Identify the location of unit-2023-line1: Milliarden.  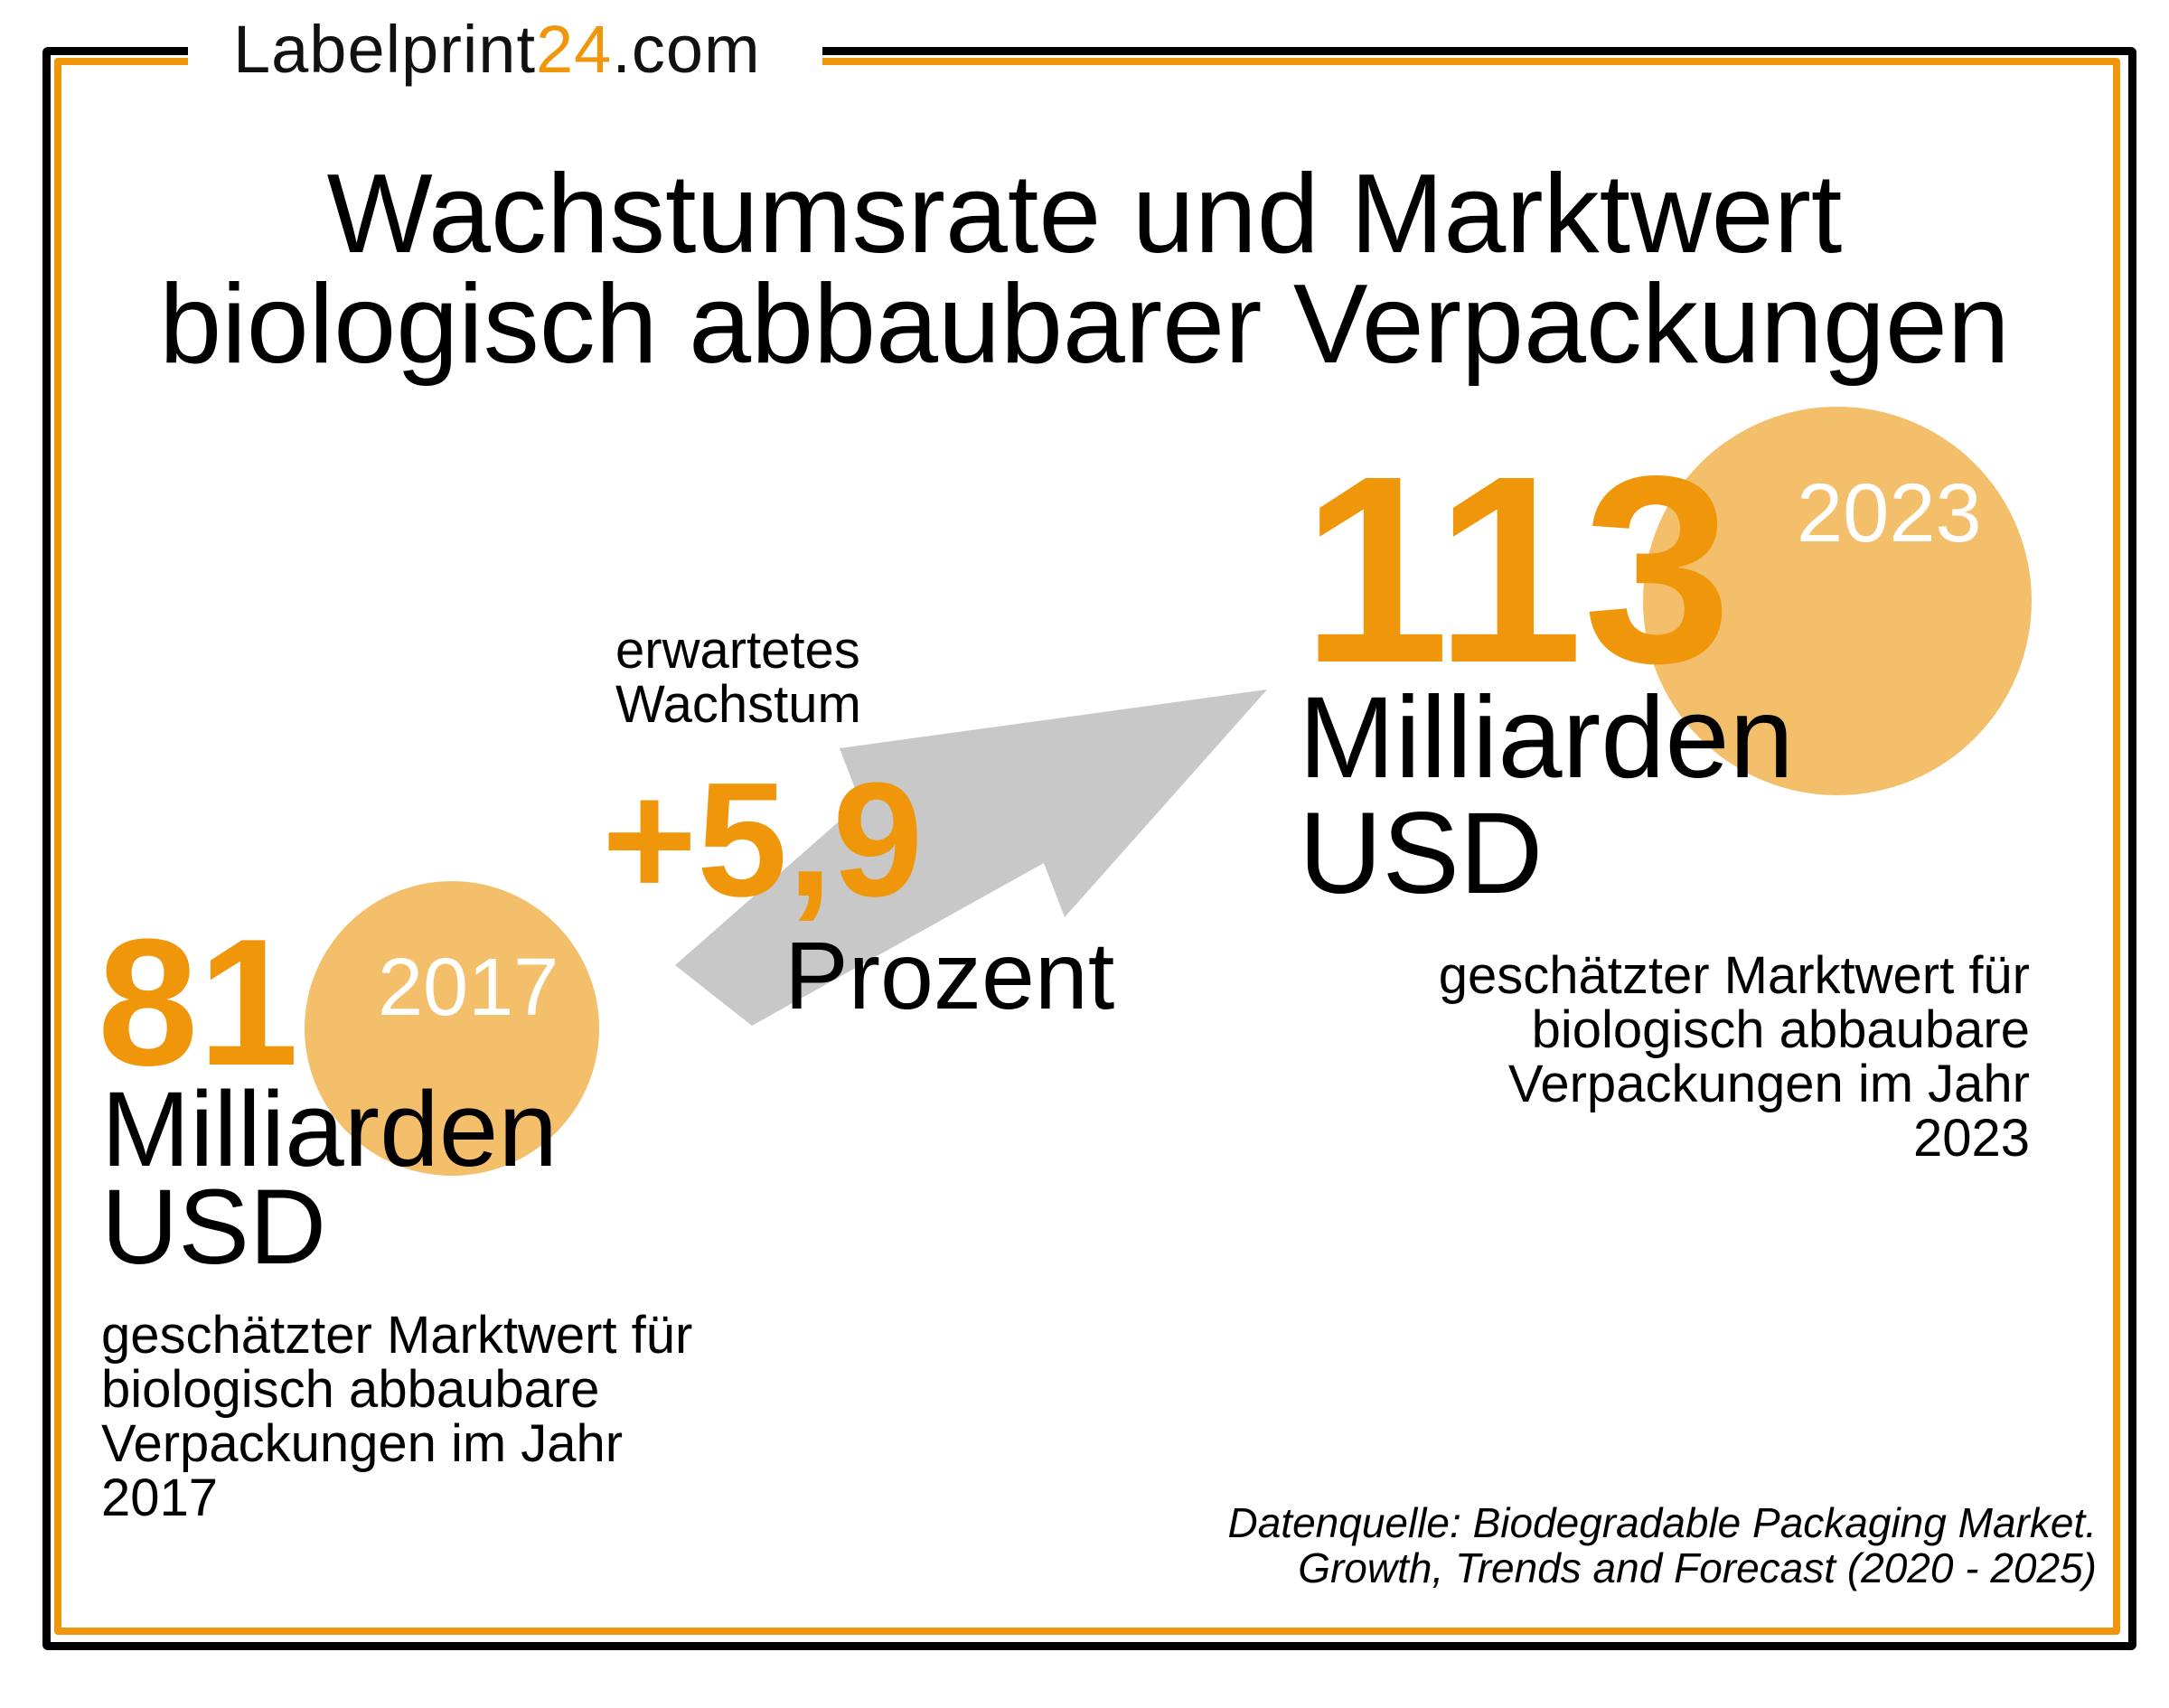
(1546, 737).